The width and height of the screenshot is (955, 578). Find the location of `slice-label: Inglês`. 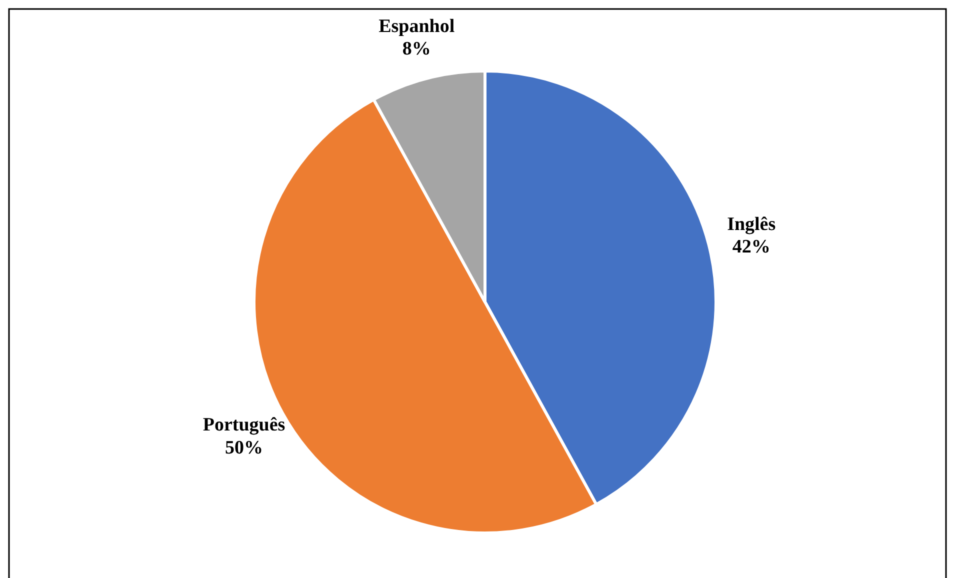

slice-label: Inglês is located at coordinates (751, 224).